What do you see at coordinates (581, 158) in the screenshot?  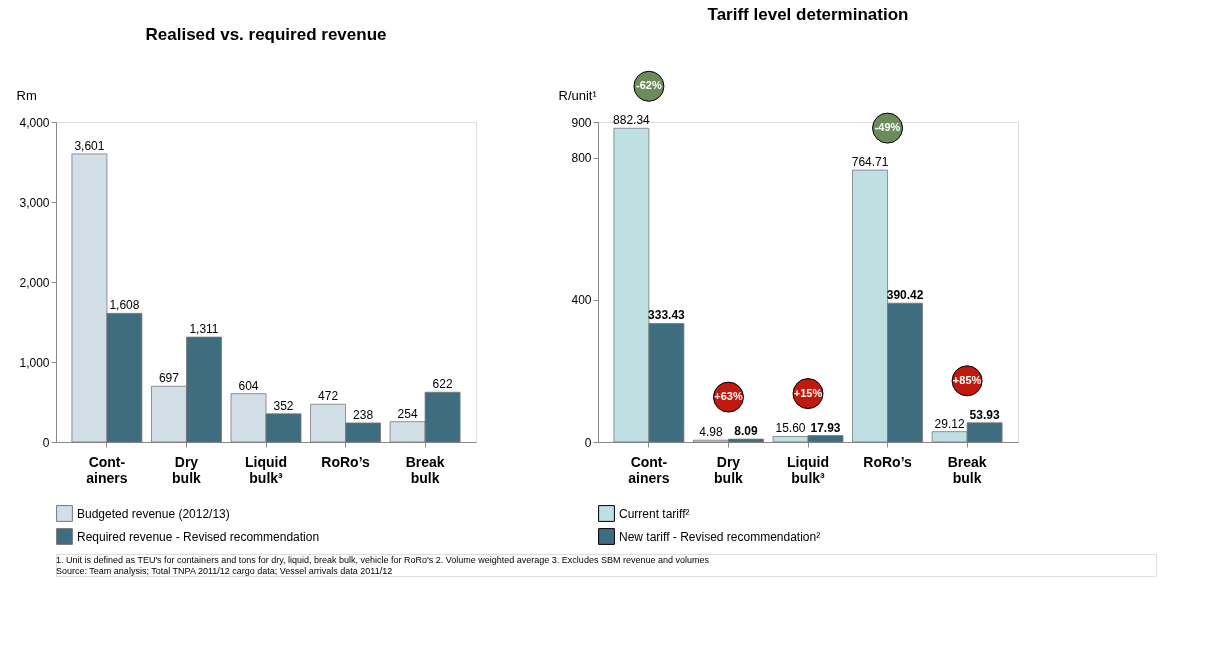 I see `y-tick-label: 800` at bounding box center [581, 158].